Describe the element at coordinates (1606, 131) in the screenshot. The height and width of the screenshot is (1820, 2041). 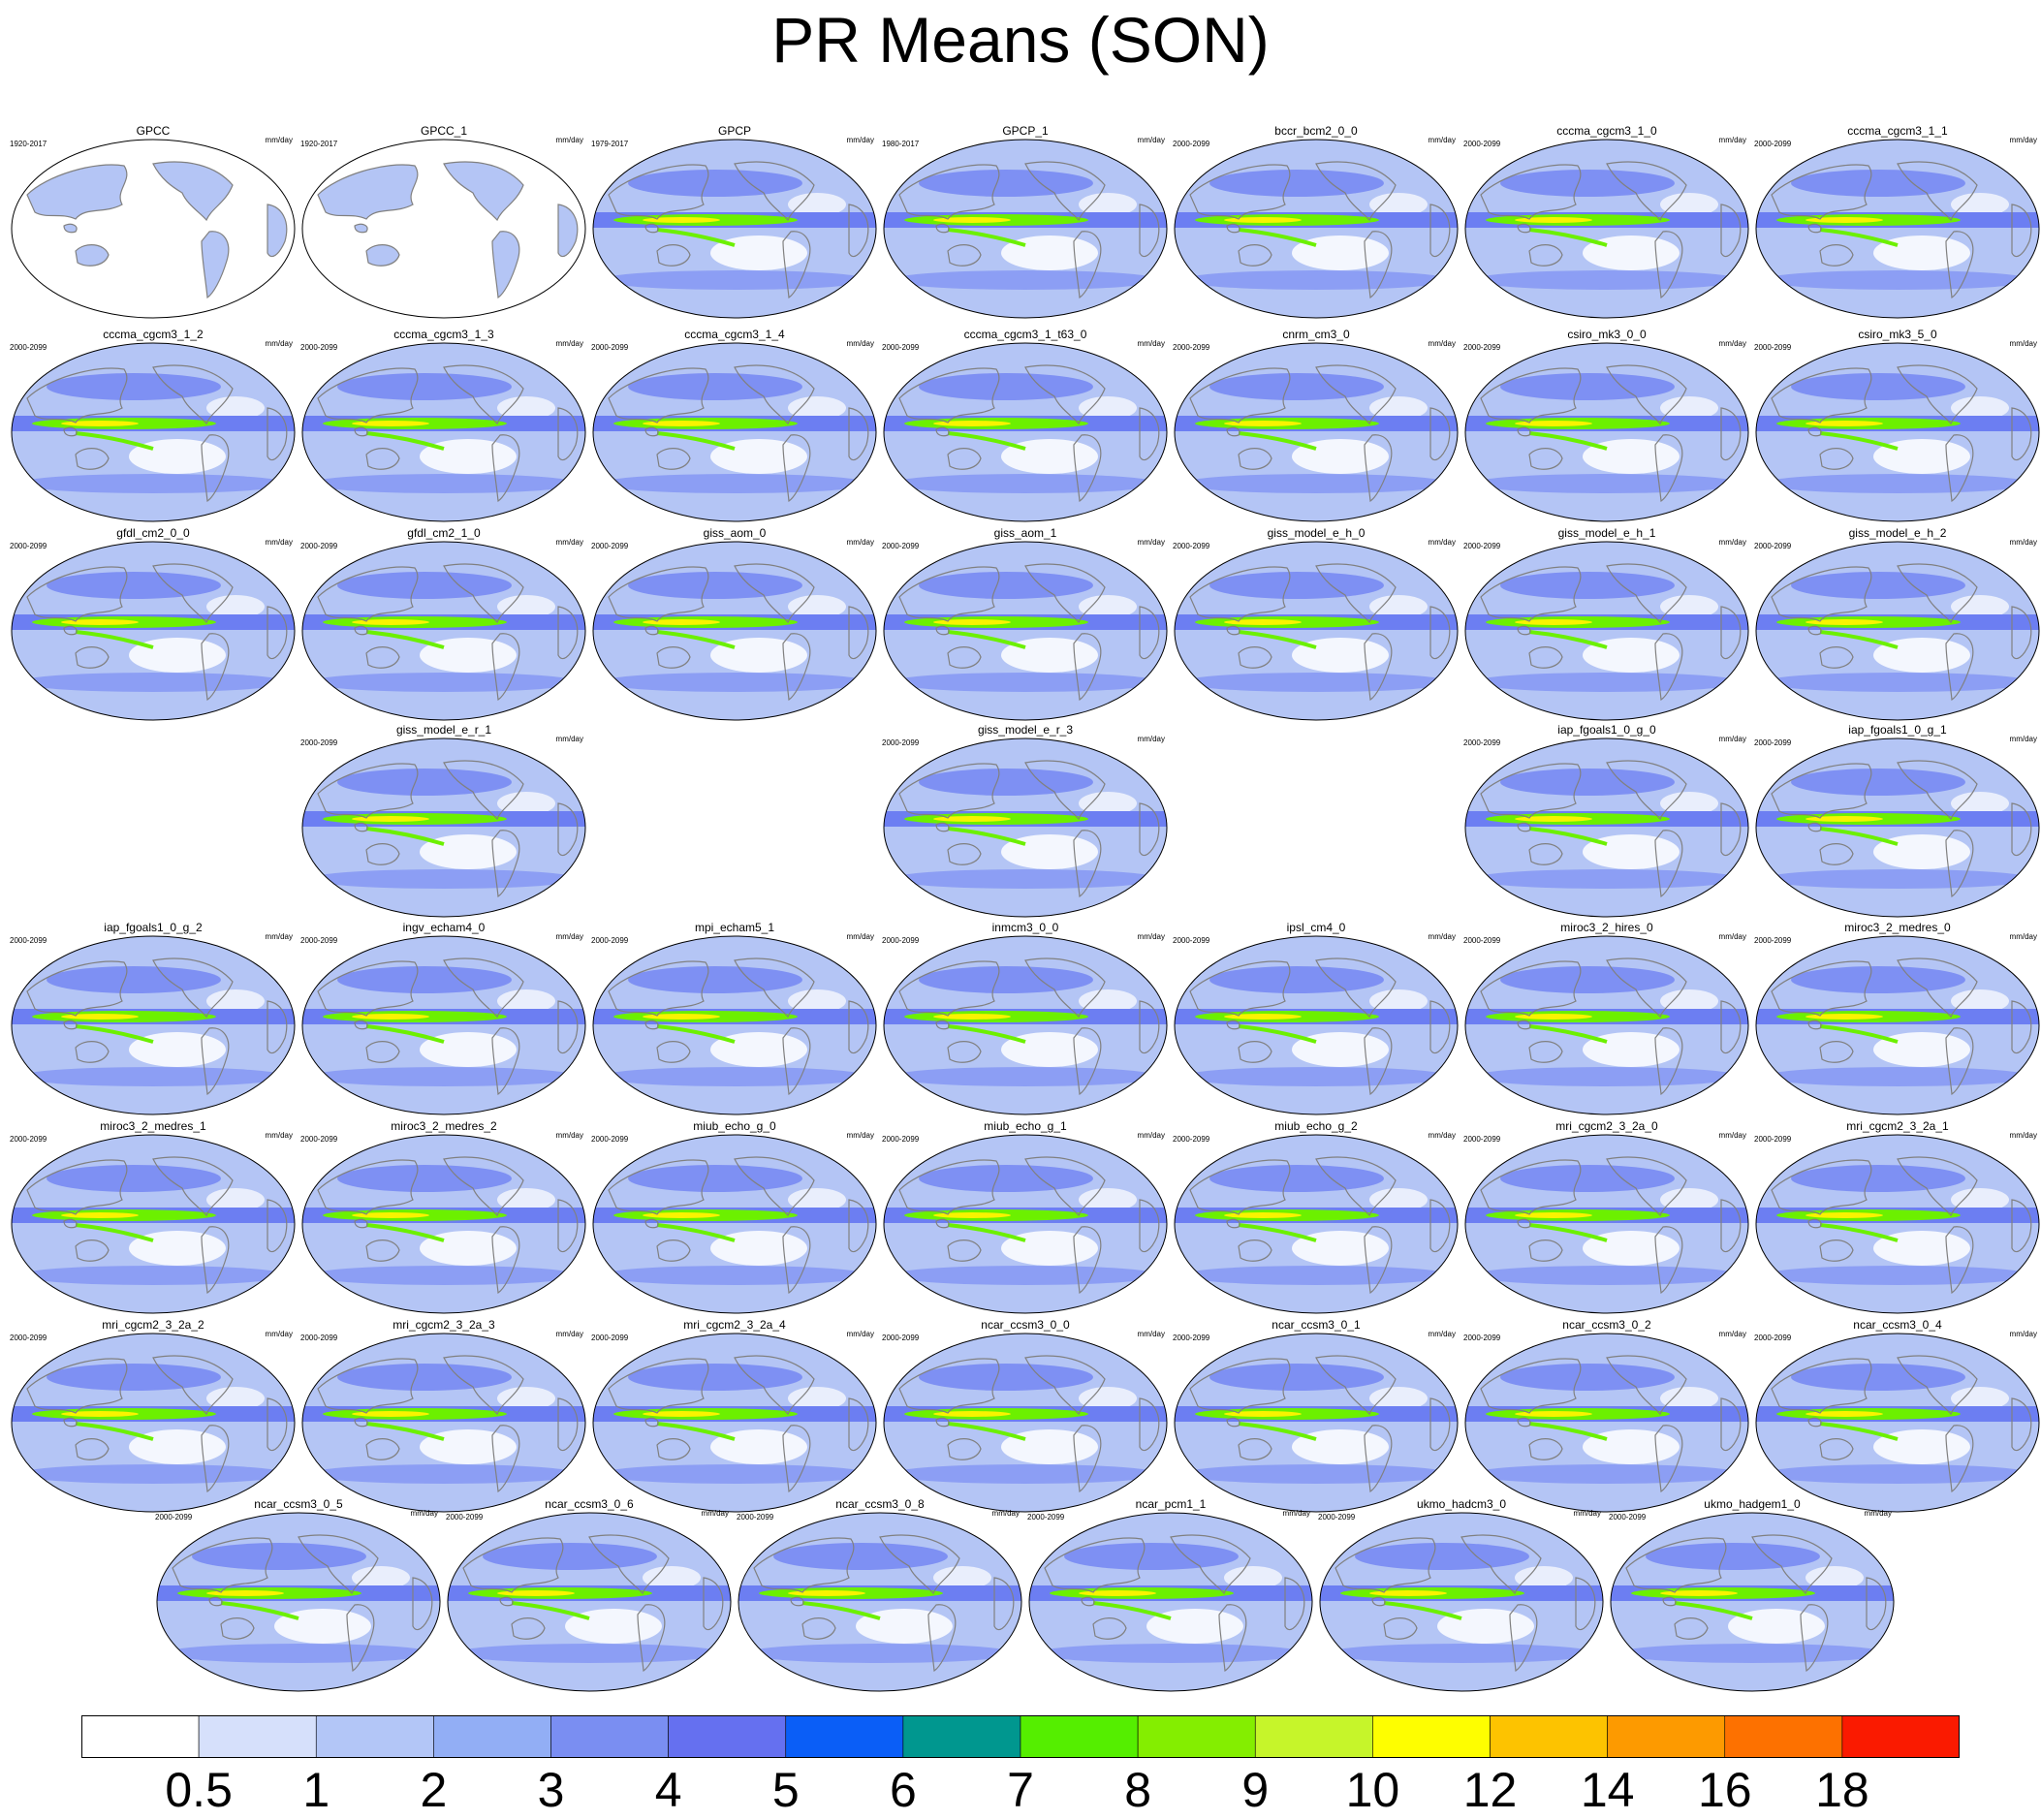
I see `panel-title: cccma_cgcm3_1_0` at that location.